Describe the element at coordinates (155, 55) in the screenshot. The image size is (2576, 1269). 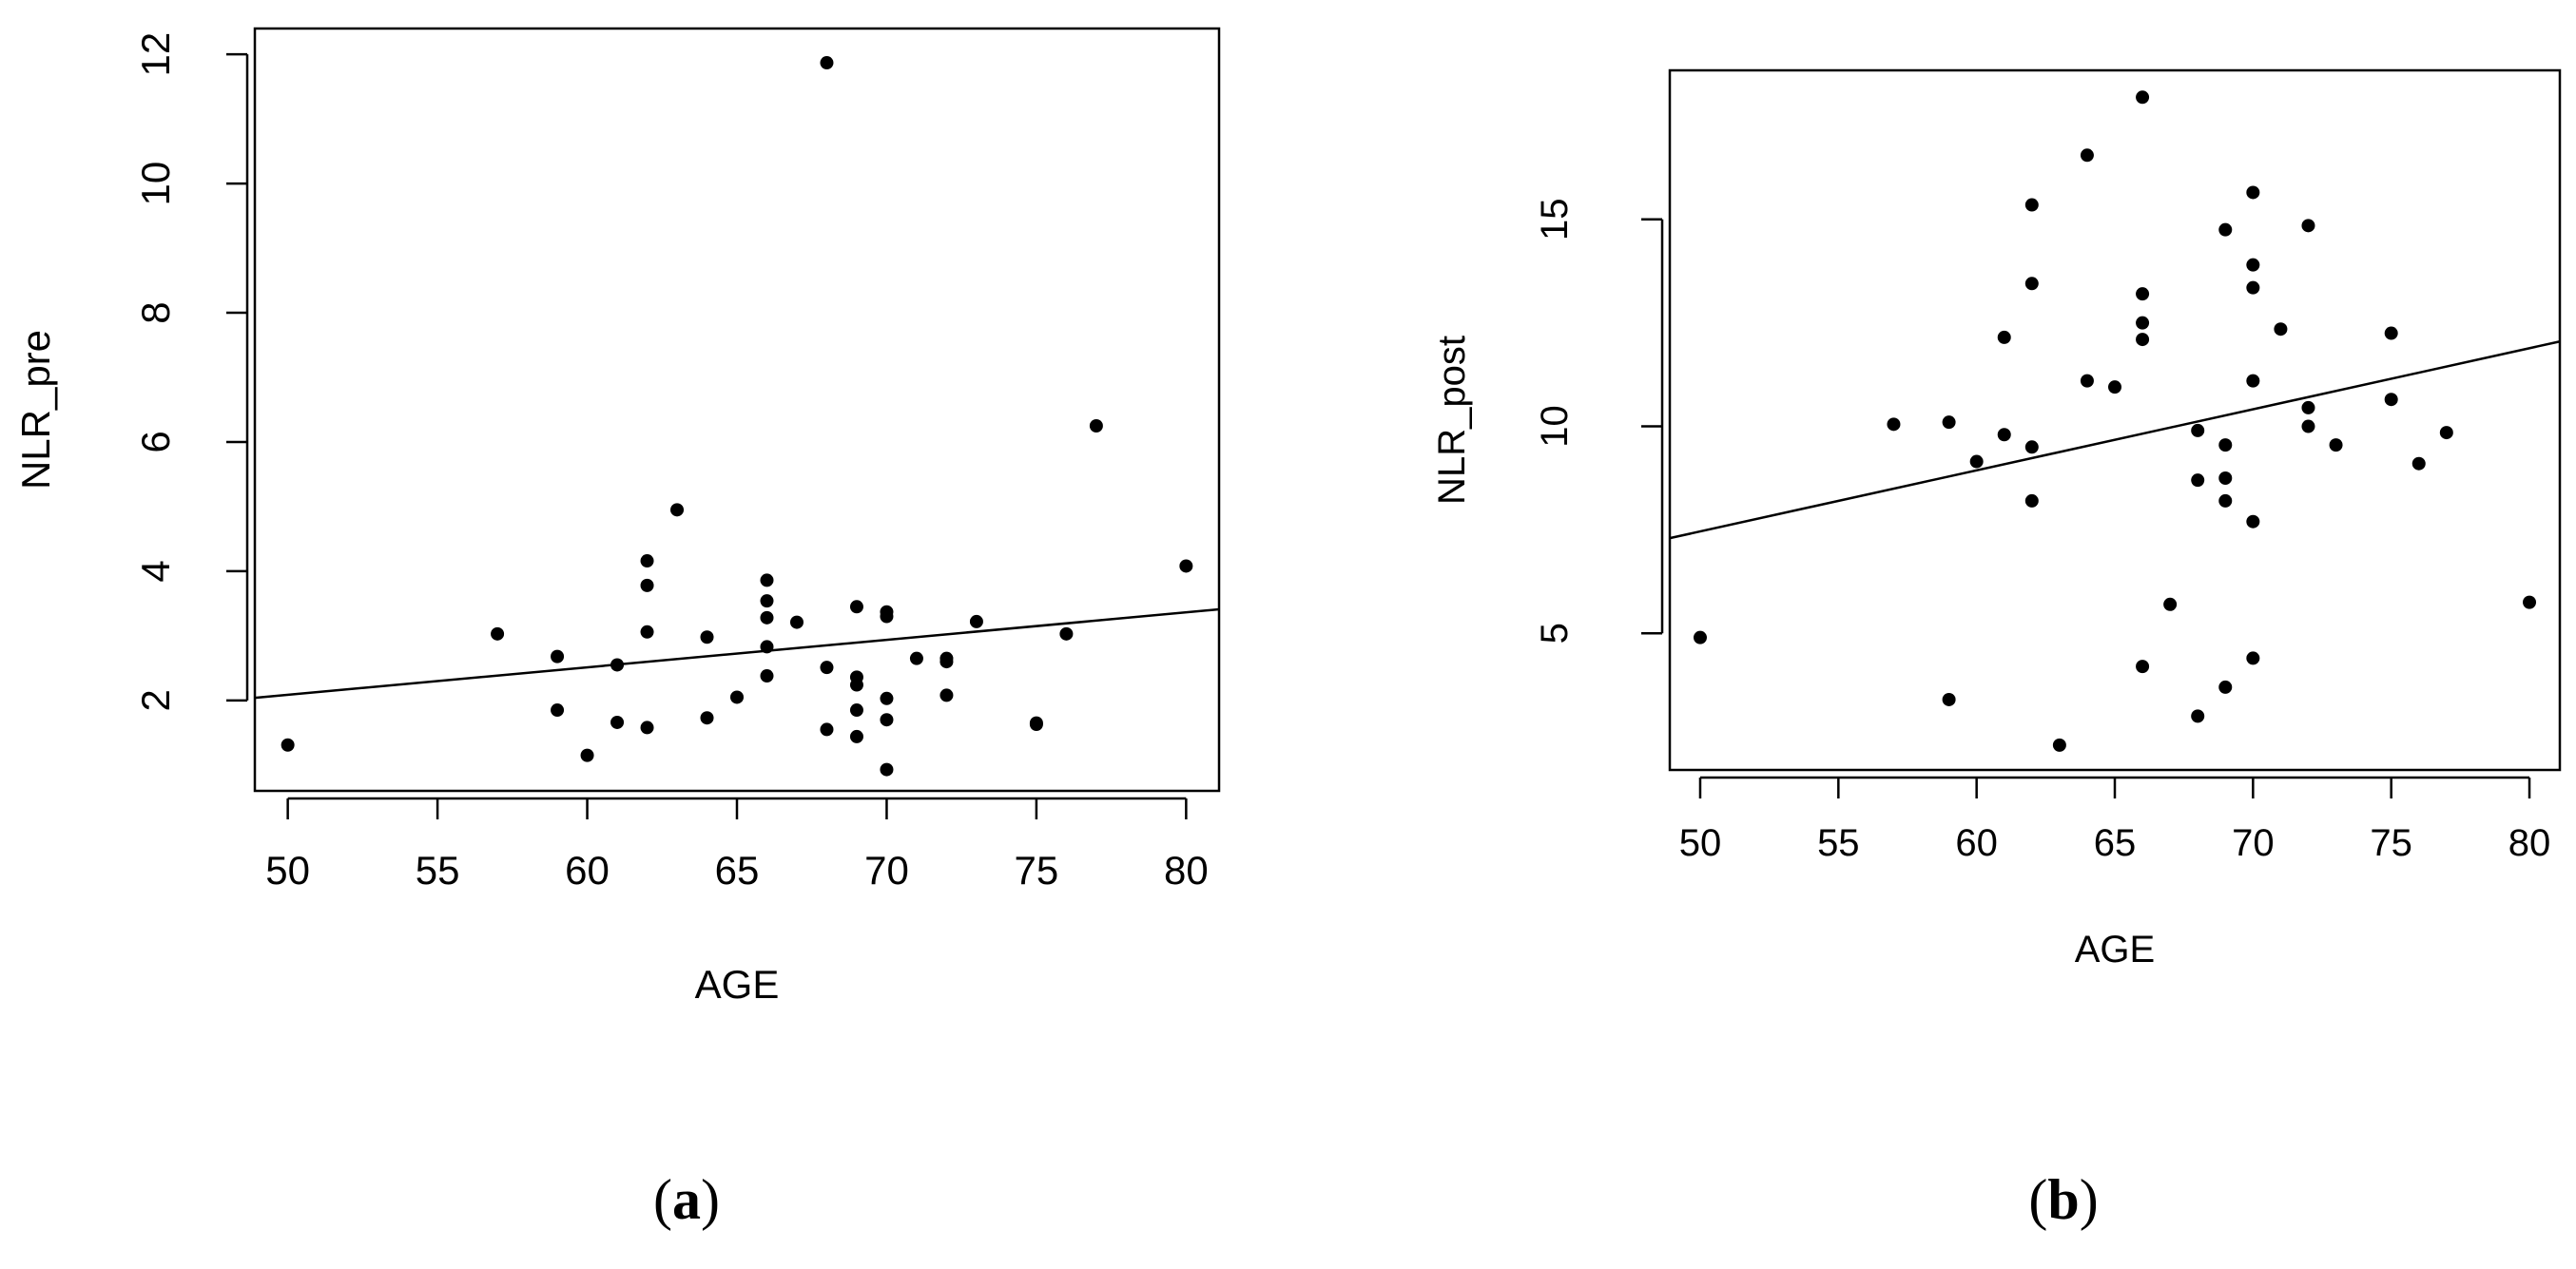
I see `y-tick-label: 12` at that location.